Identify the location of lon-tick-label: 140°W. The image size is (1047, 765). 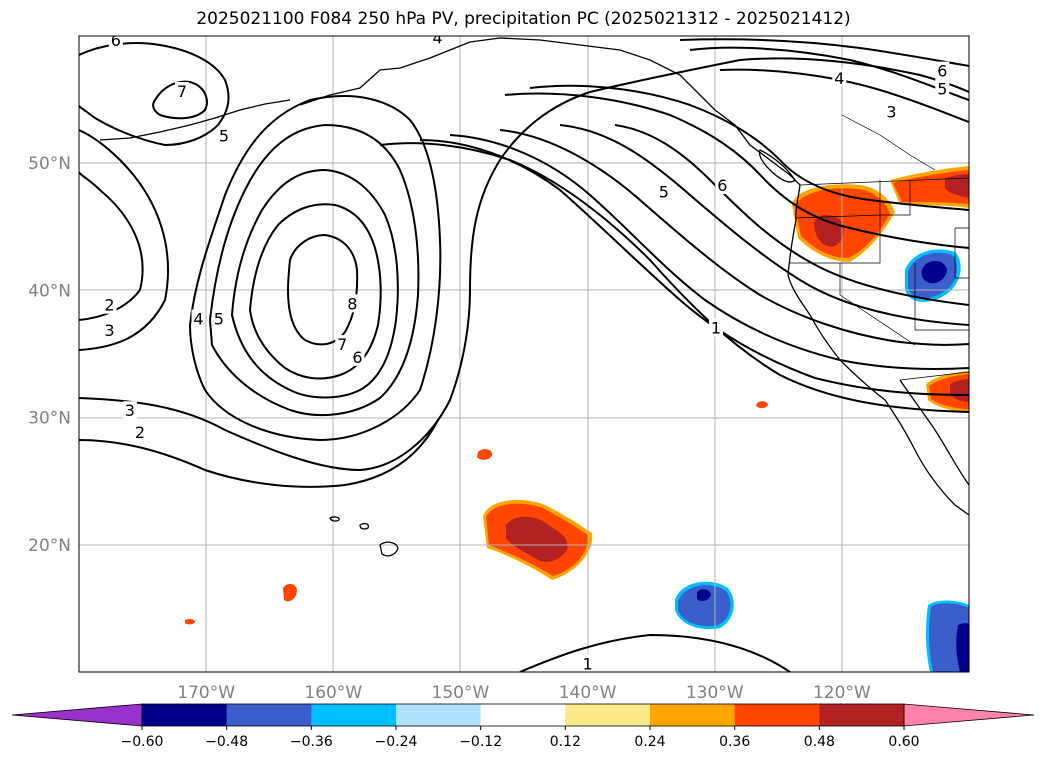
(588, 693).